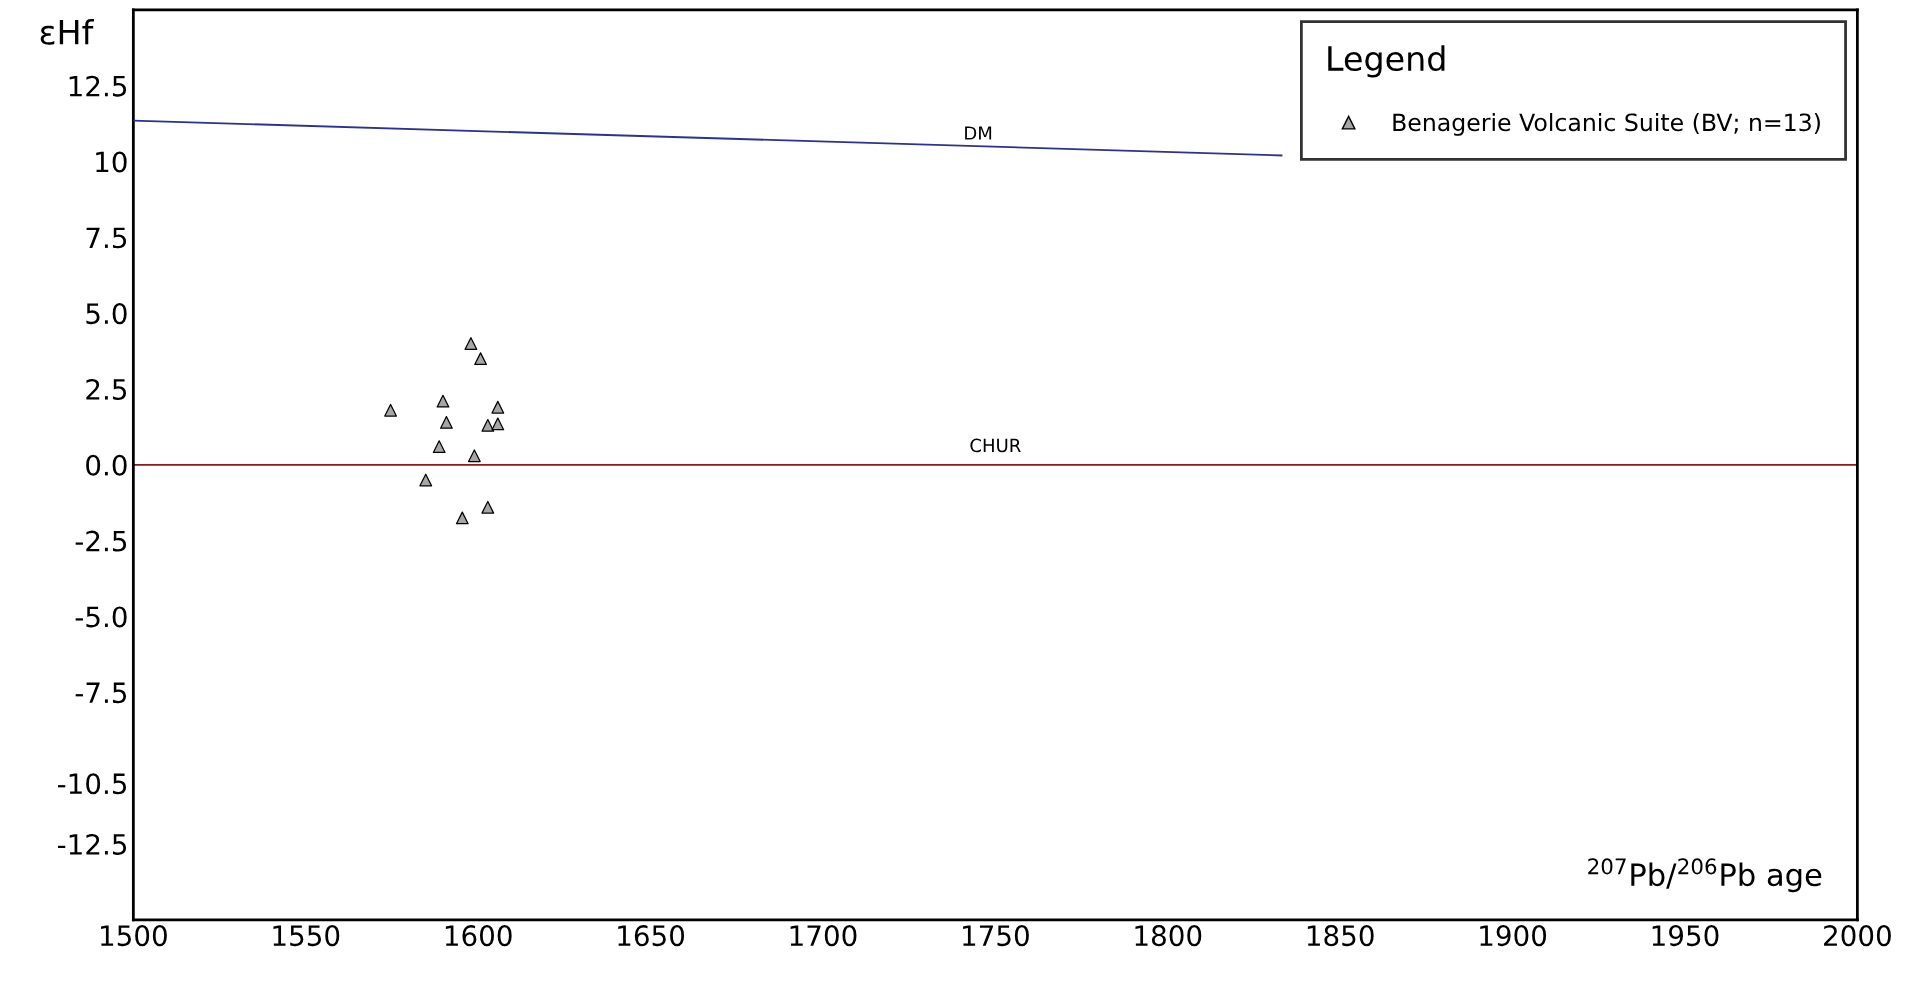 The image size is (1905, 989). What do you see at coordinates (995, 445) in the screenshot?
I see `ref-line-label: CHUR` at bounding box center [995, 445].